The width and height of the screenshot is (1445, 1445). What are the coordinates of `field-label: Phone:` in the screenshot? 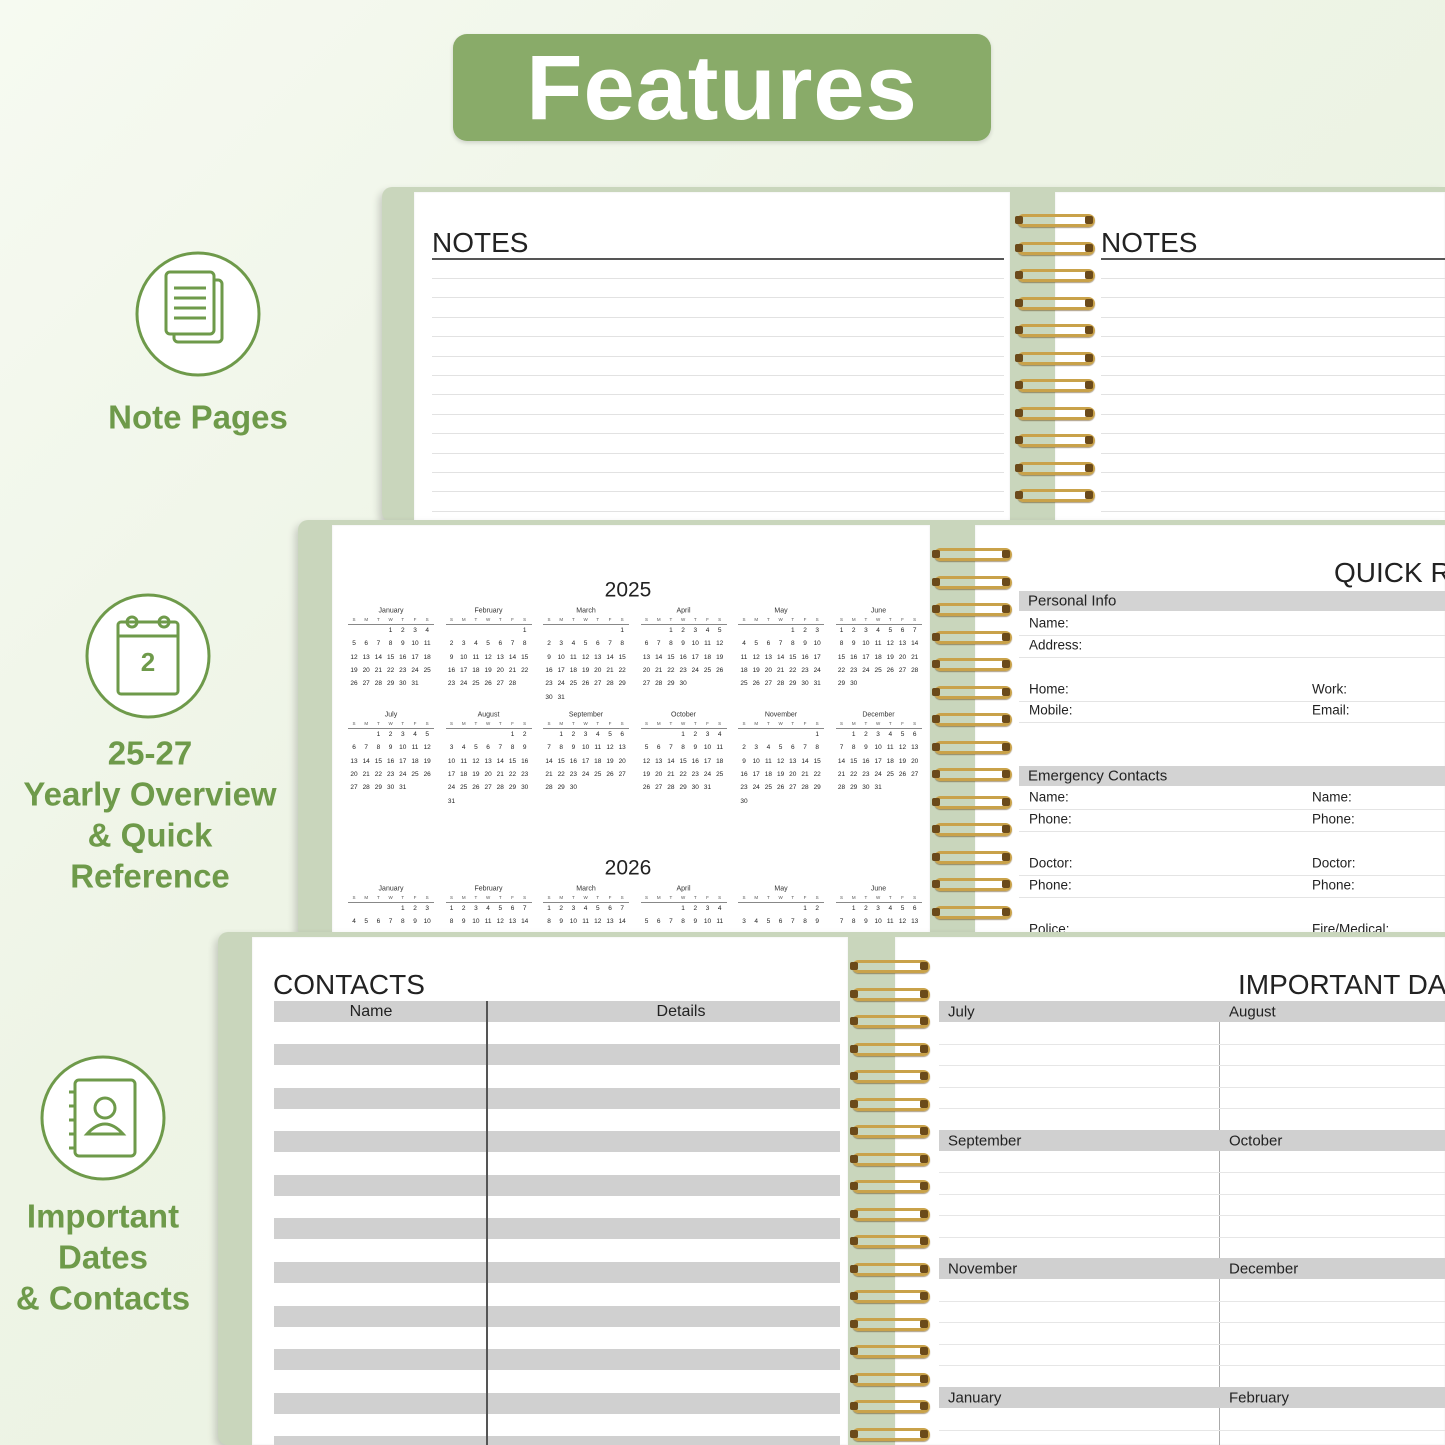 It's located at (1050, 819).